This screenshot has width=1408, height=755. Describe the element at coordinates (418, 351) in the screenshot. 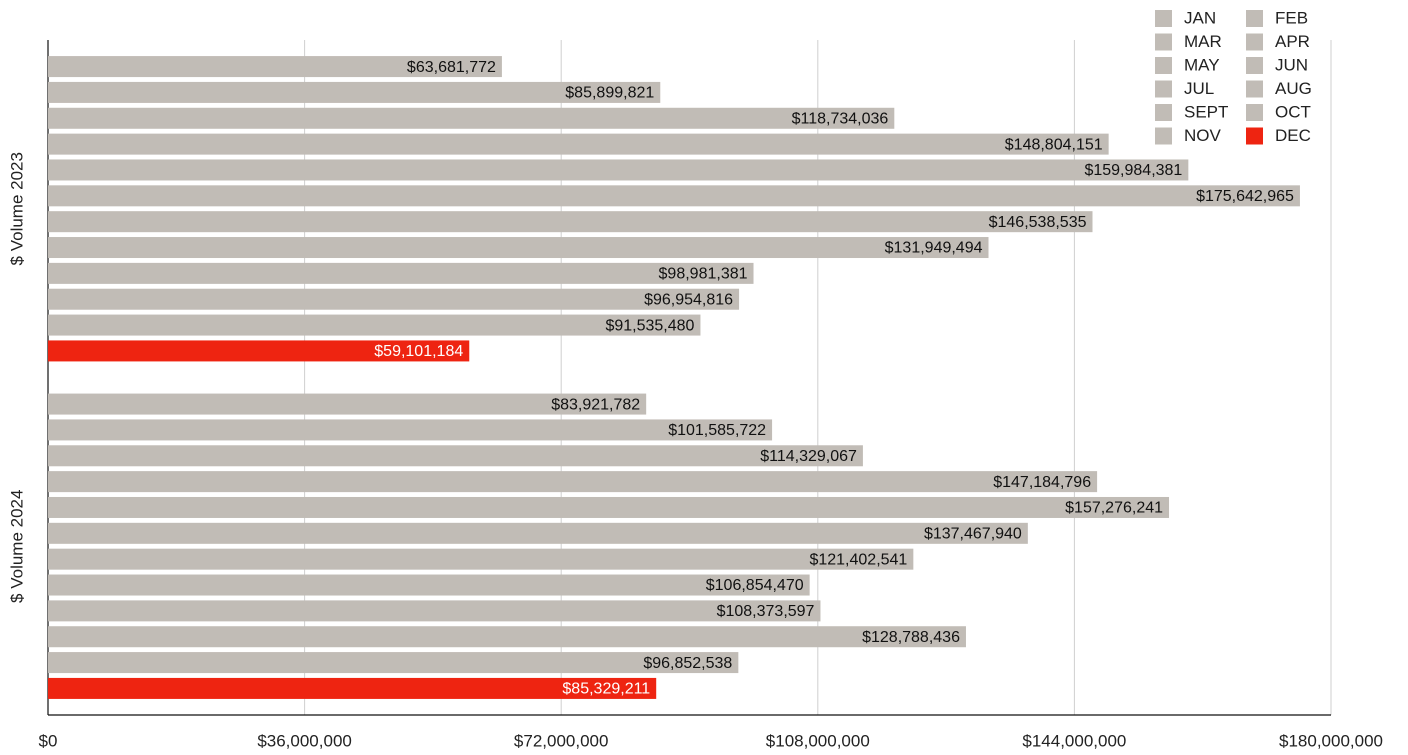

I see `value-label: $59,101,184` at that location.